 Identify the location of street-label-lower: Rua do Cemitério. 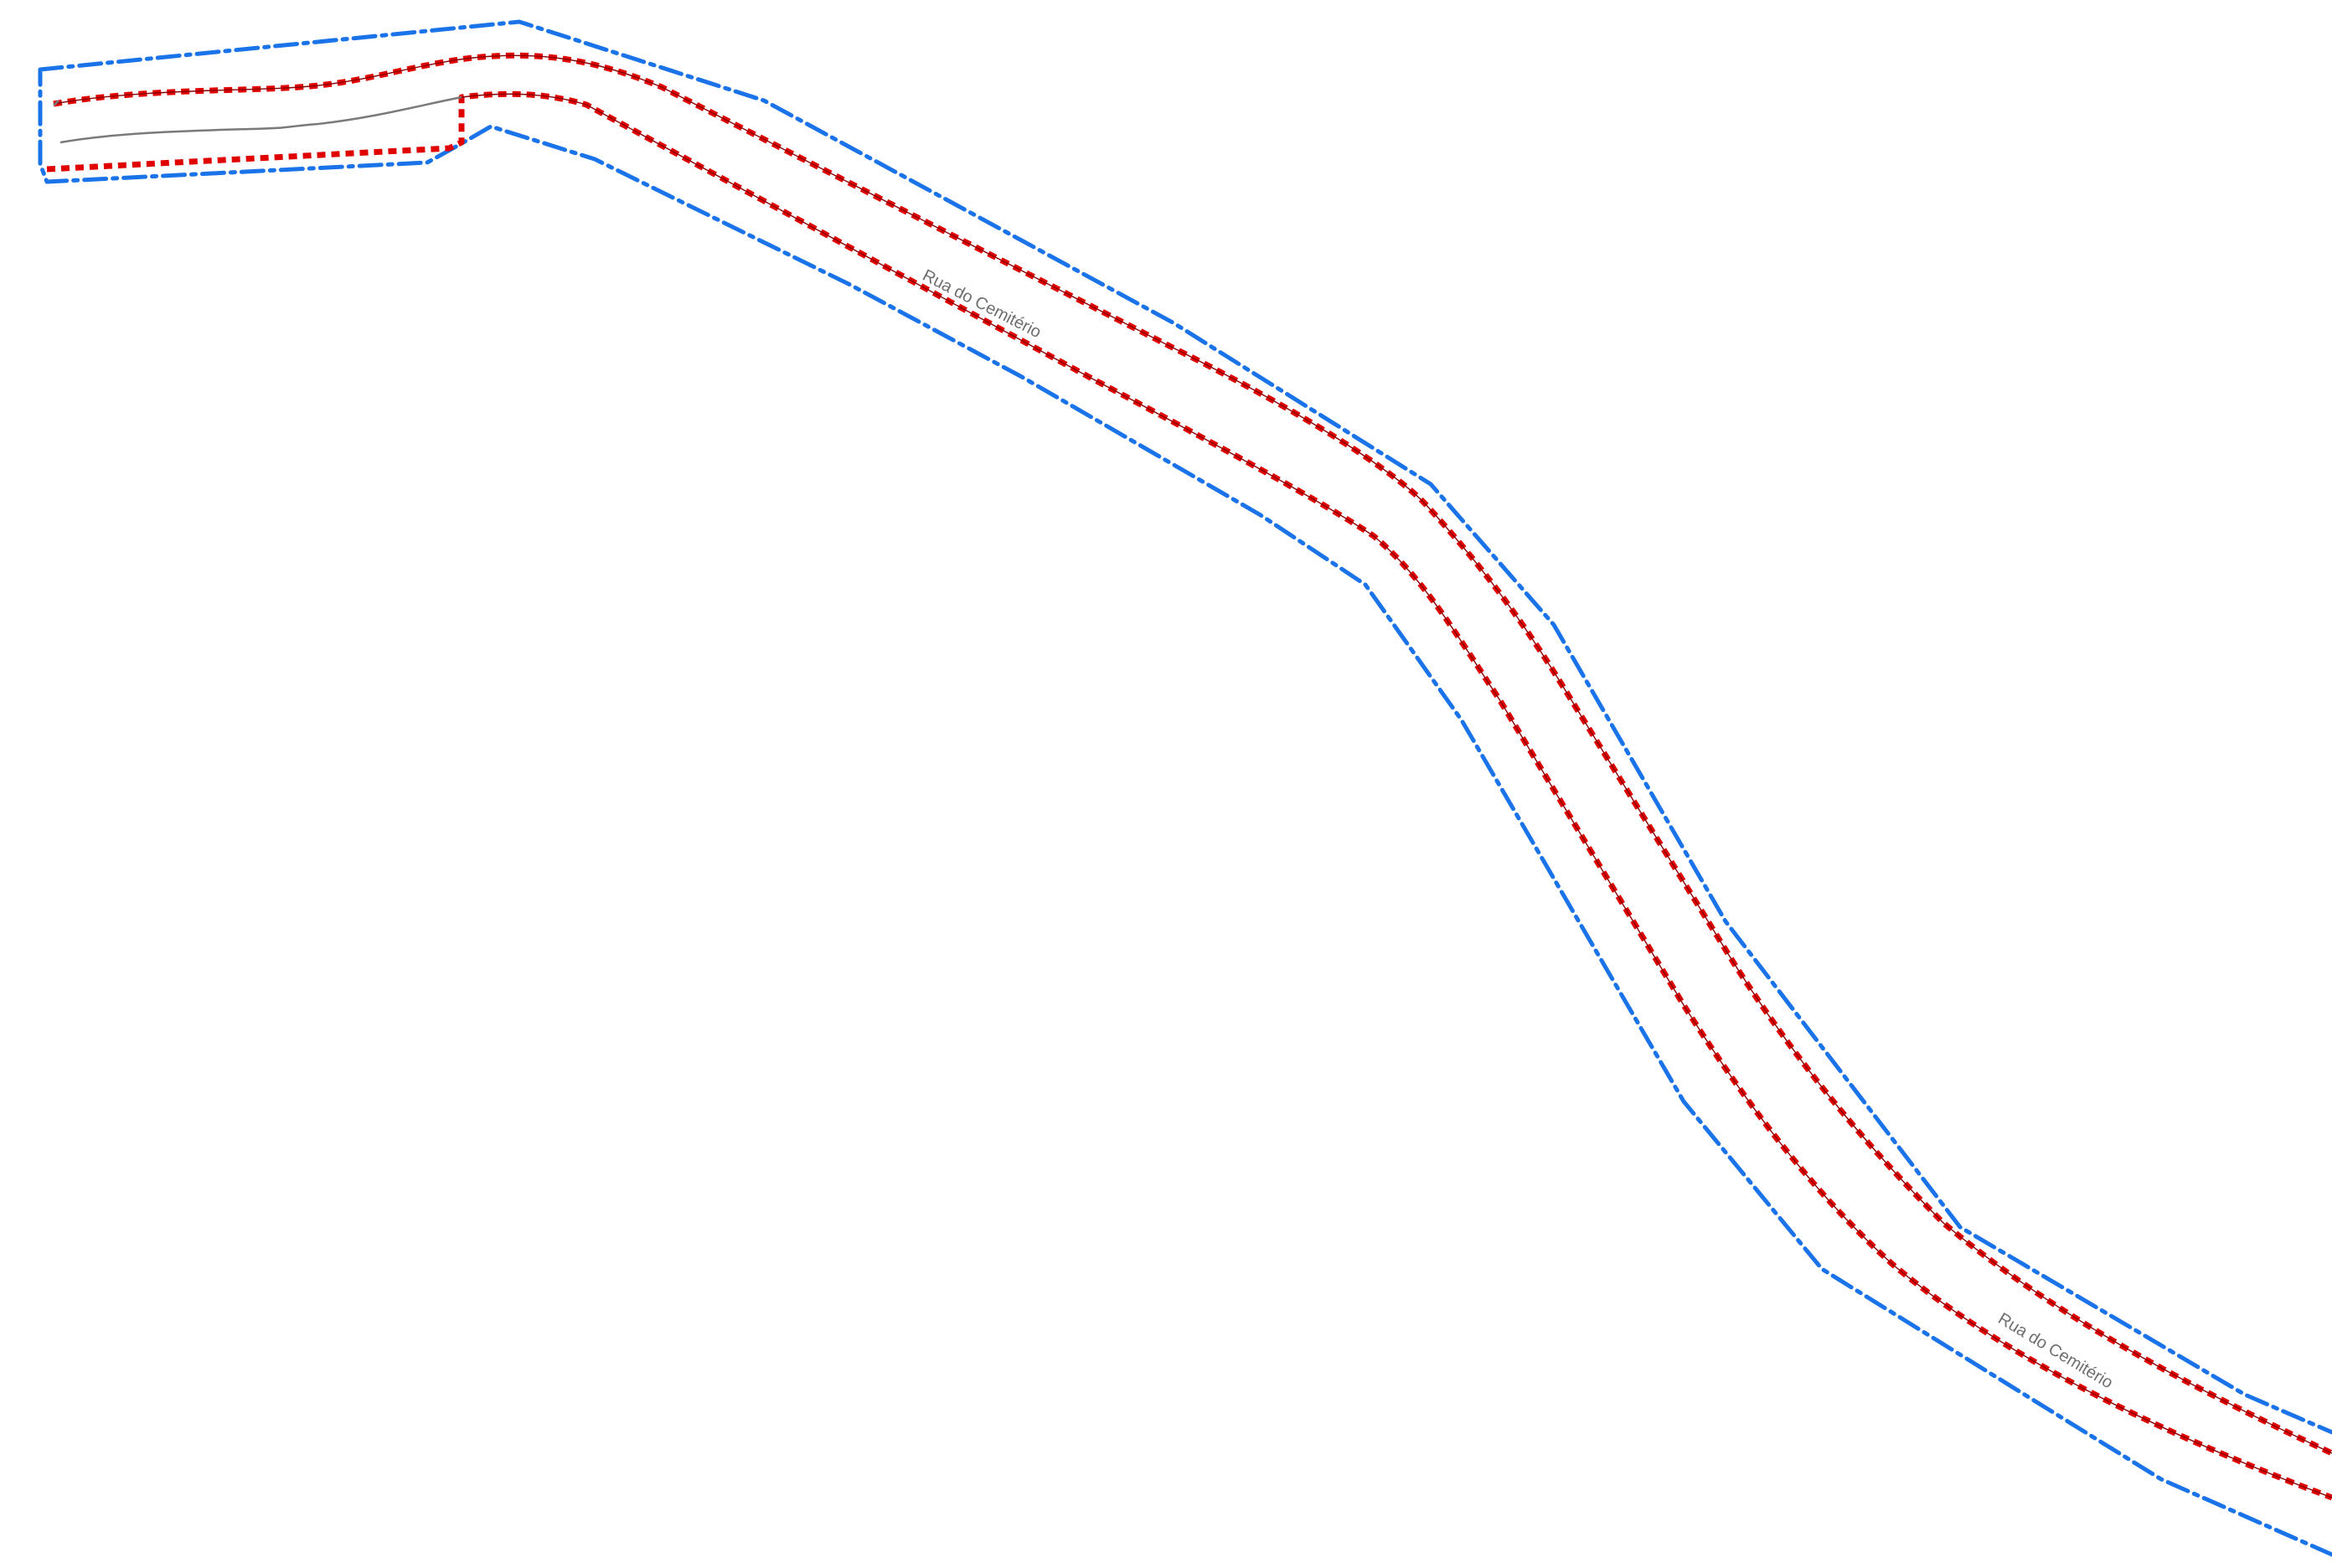
(2055, 1351).